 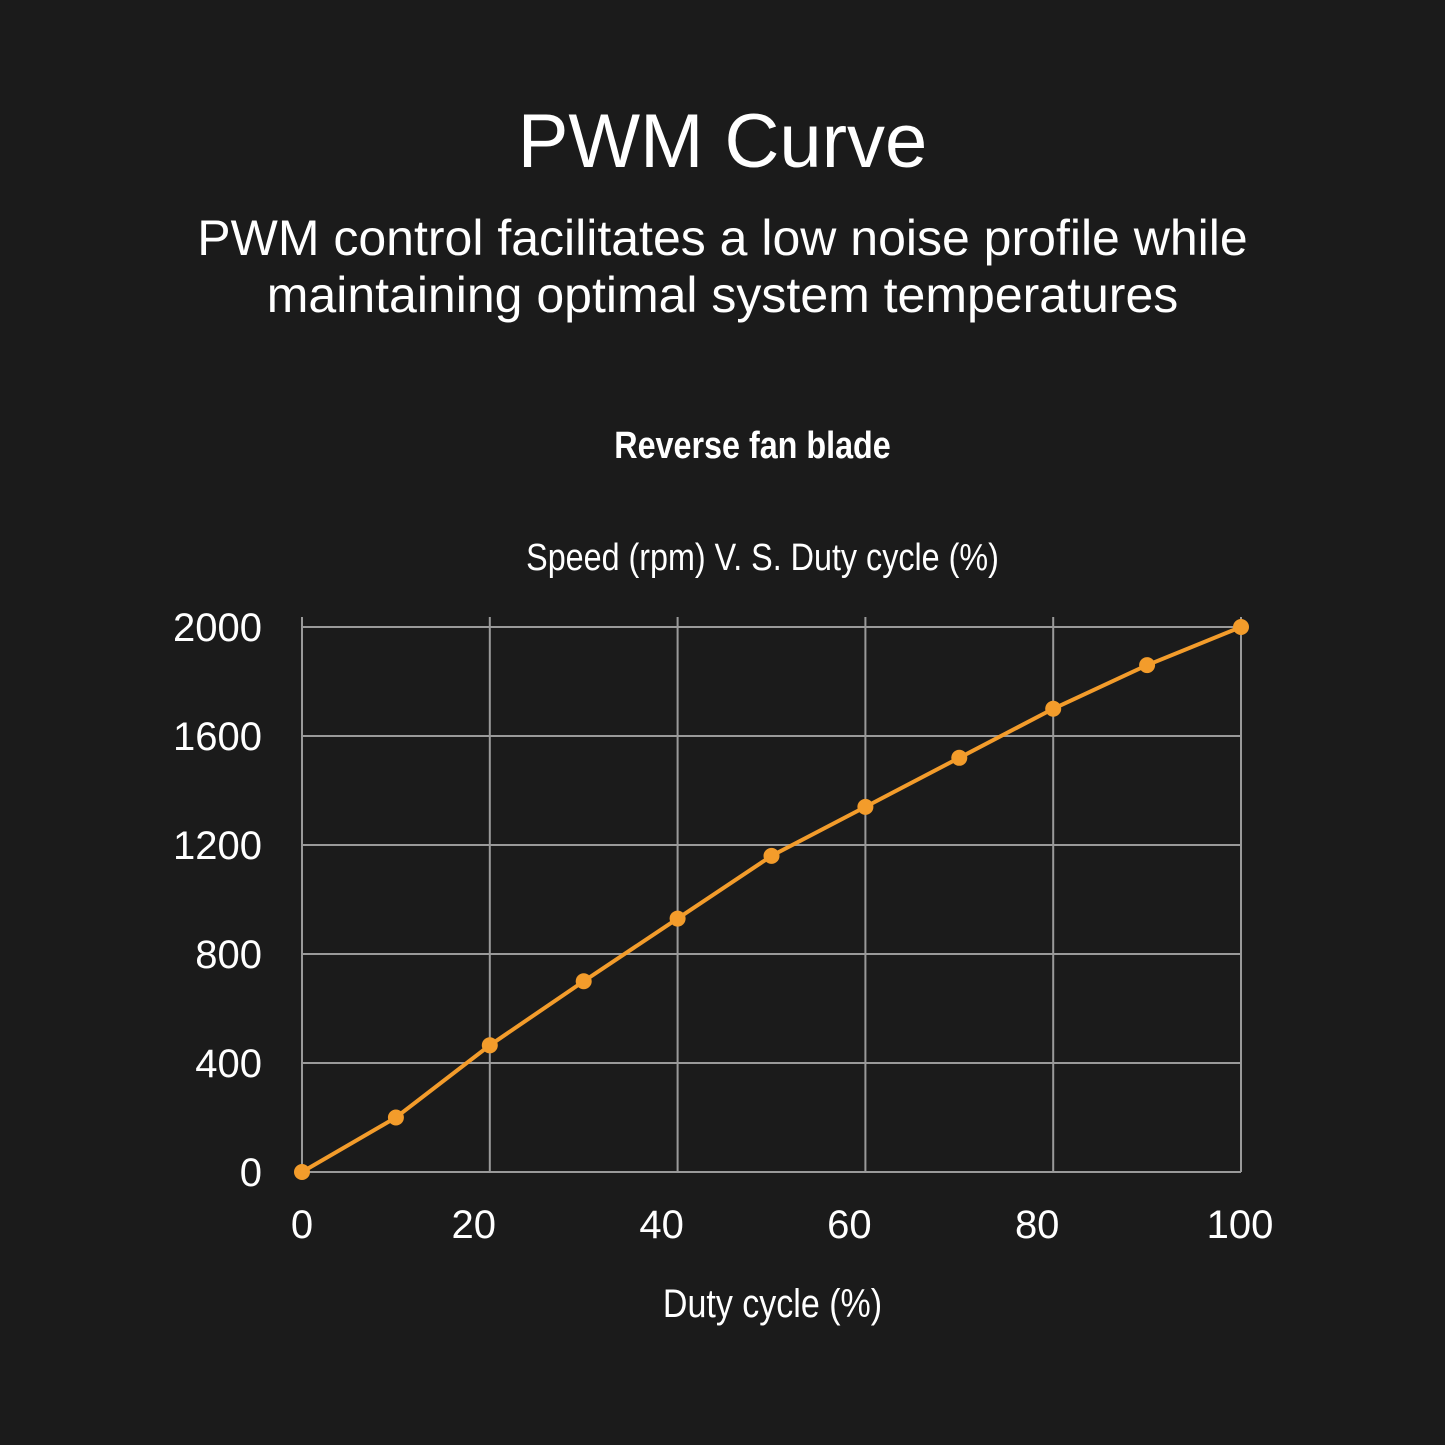 What do you see at coordinates (217, 628) in the screenshot?
I see `y-tick-label: 2000` at bounding box center [217, 628].